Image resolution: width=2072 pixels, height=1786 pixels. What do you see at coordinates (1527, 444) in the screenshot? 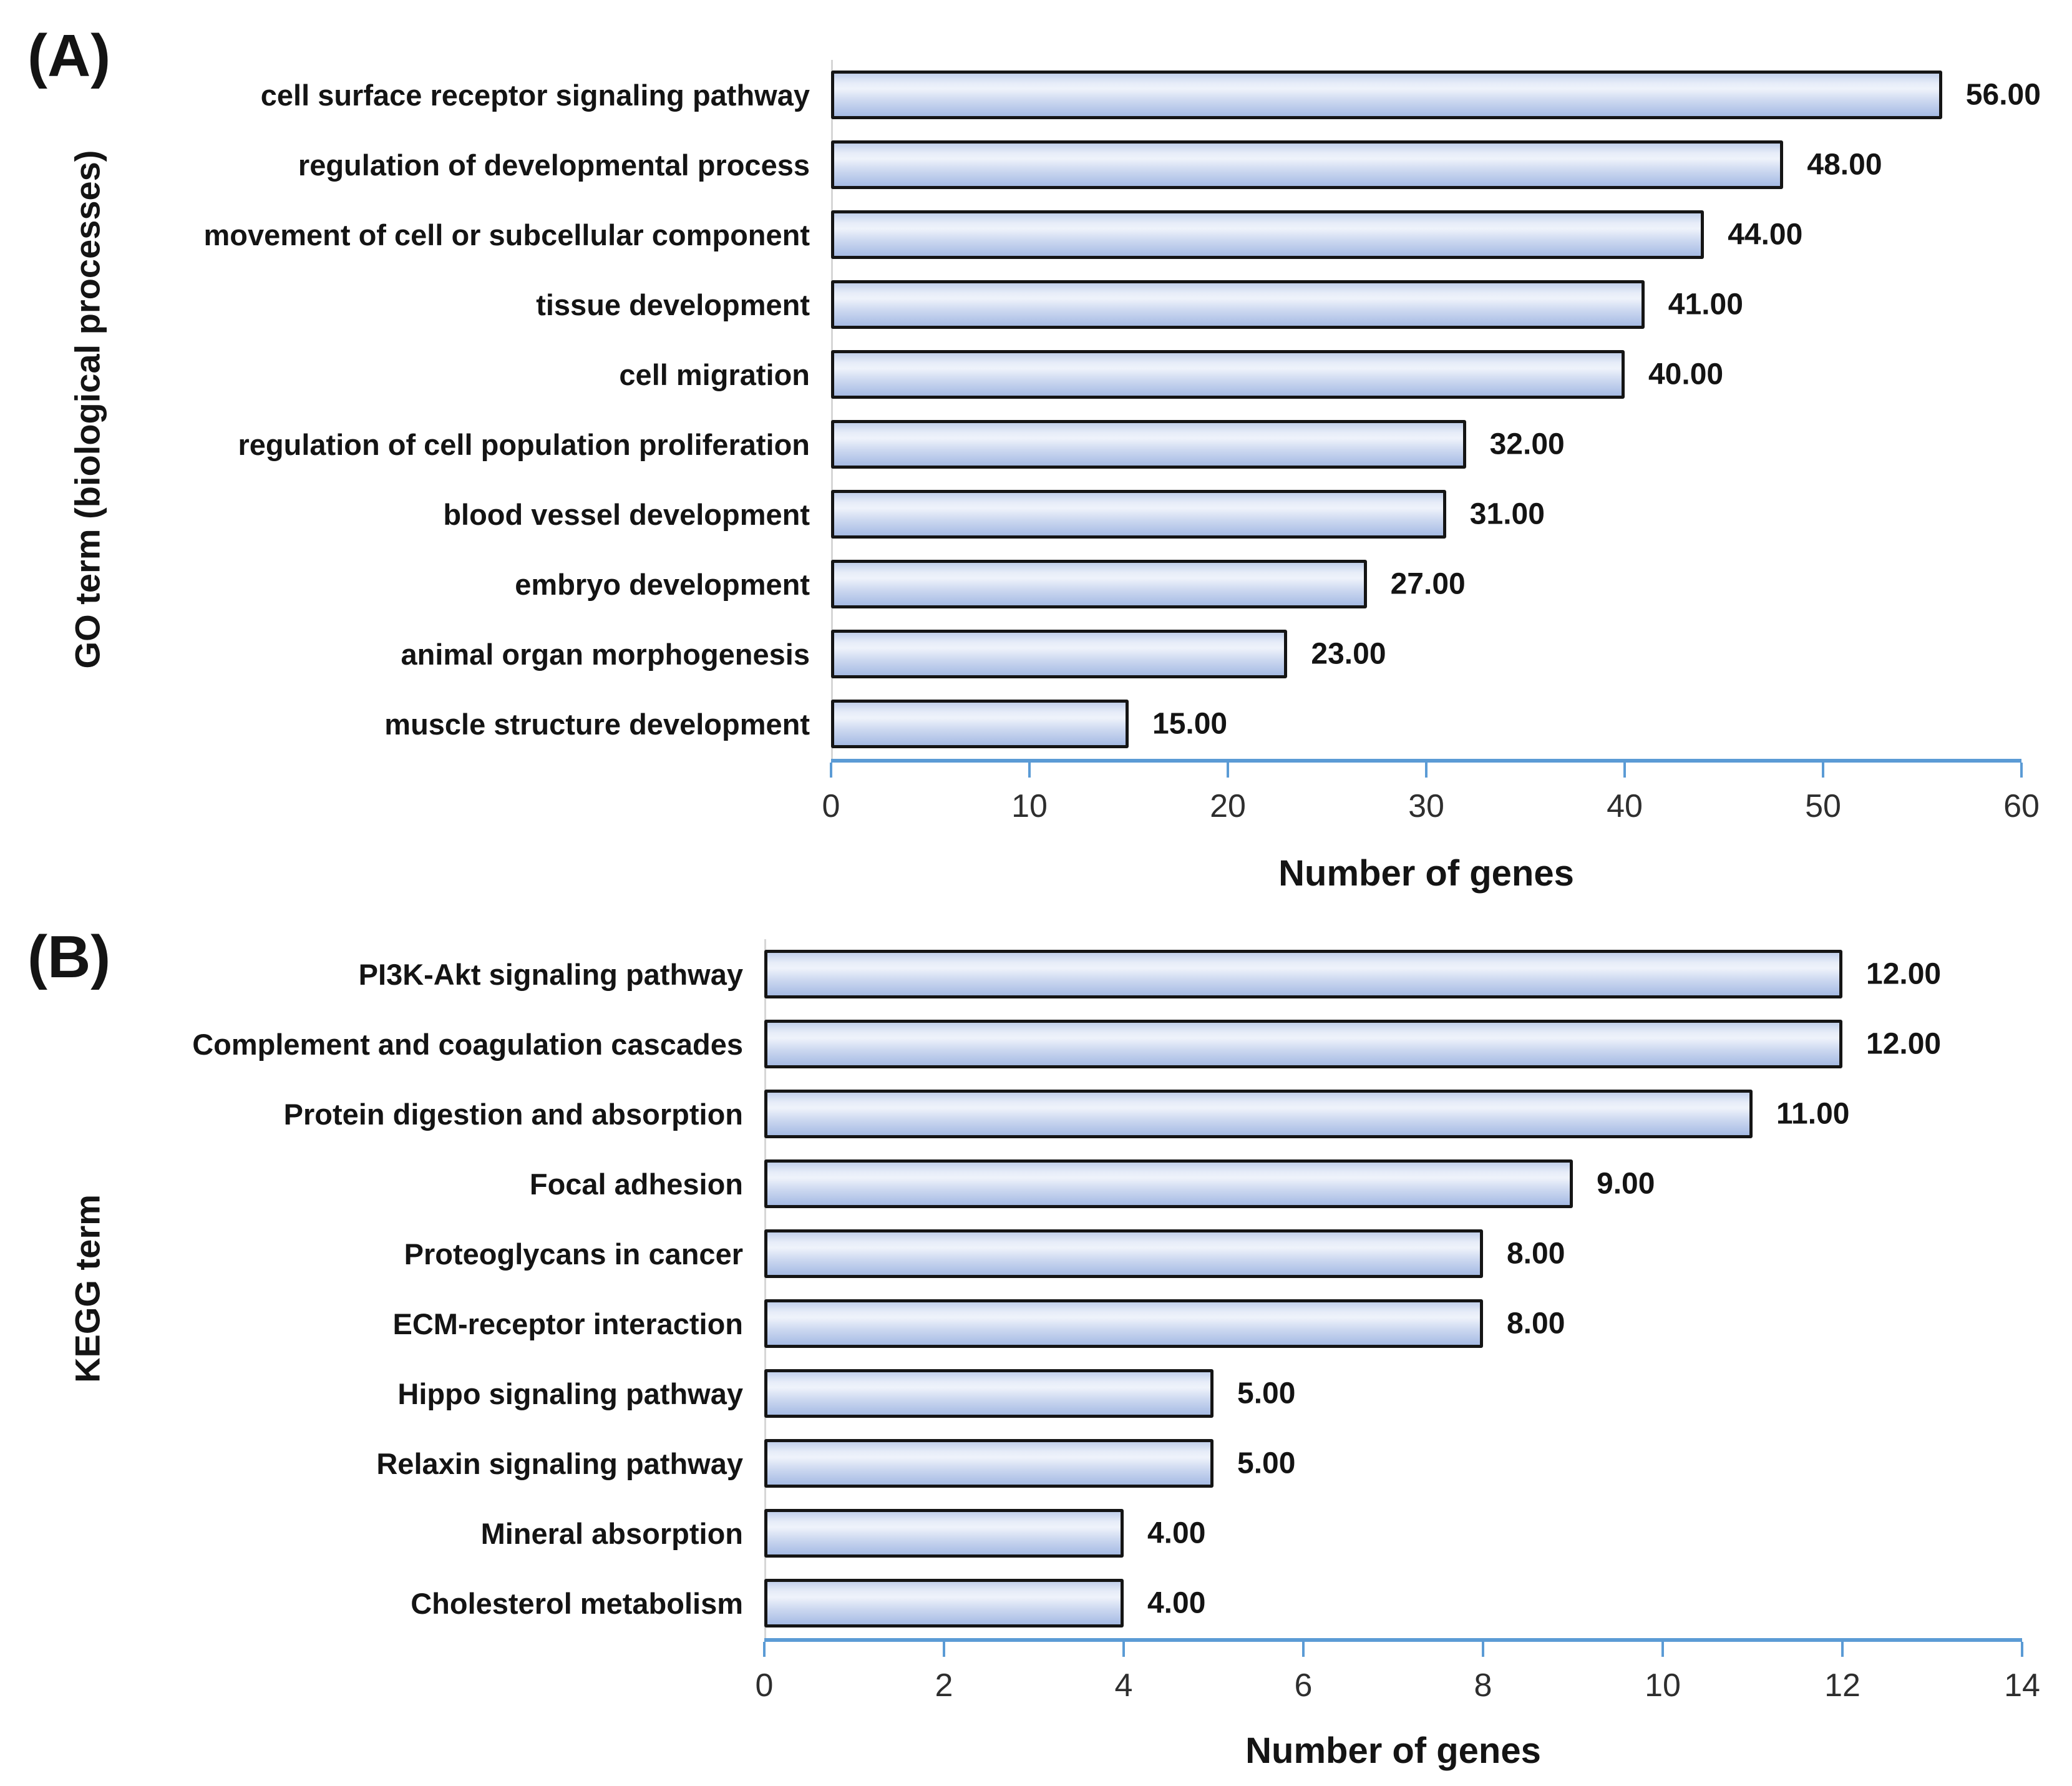
I see `value-label: 32.00` at bounding box center [1527, 444].